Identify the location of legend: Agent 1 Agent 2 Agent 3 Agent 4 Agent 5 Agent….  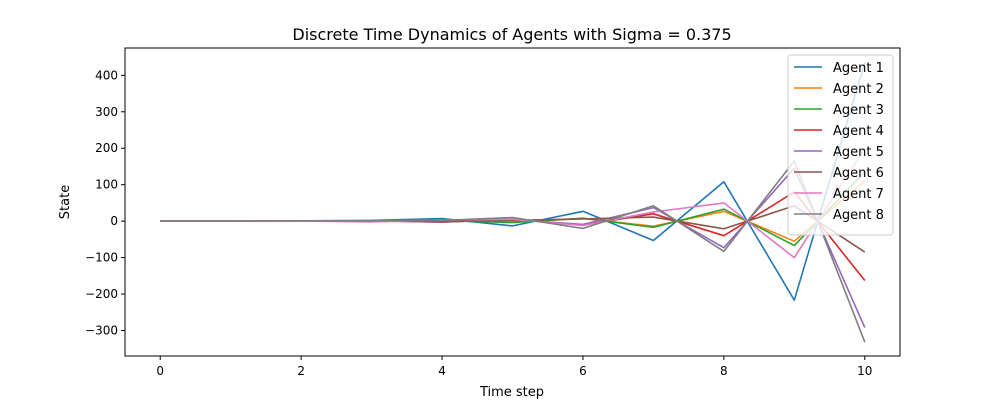
(840, 145).